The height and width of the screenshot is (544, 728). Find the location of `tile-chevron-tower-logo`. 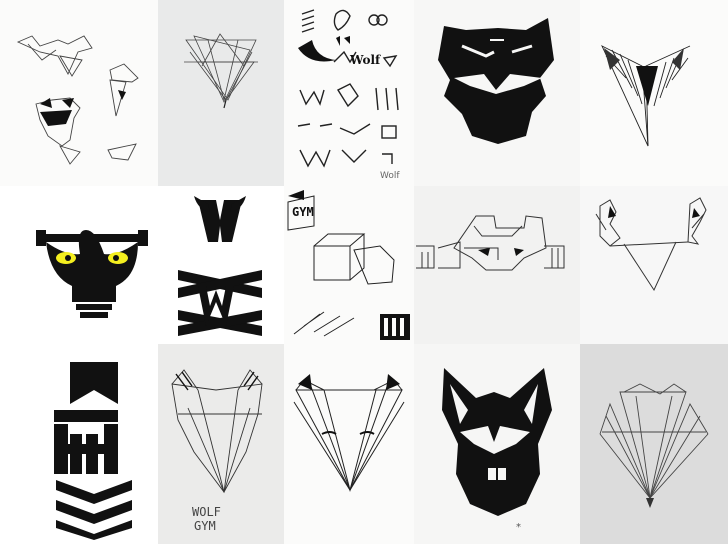

tile-chevron-tower-logo is located at coordinates (79, 444).